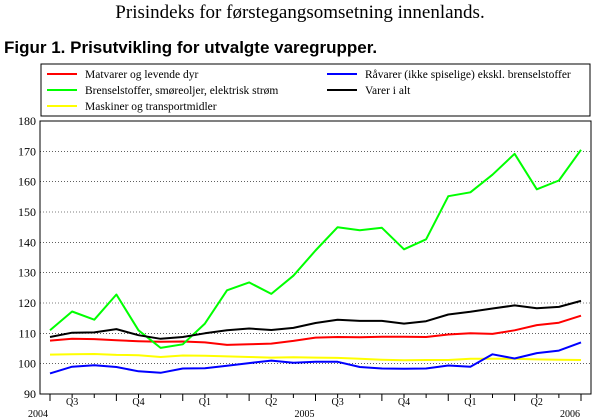 The image size is (600, 420). What do you see at coordinates (27, 121) in the screenshot?
I see `y-tick-label: 180` at bounding box center [27, 121].